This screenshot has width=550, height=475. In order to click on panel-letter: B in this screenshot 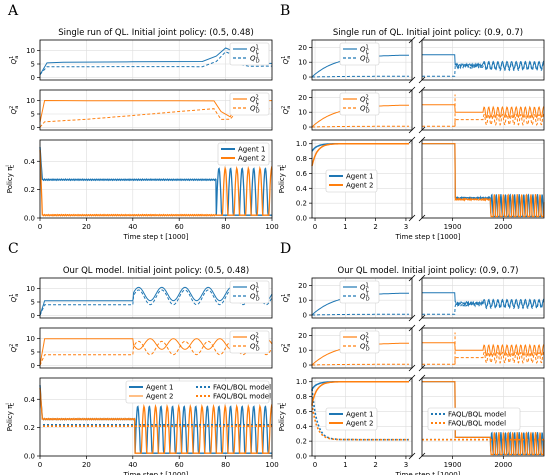, I will do `click(285, 11)`.